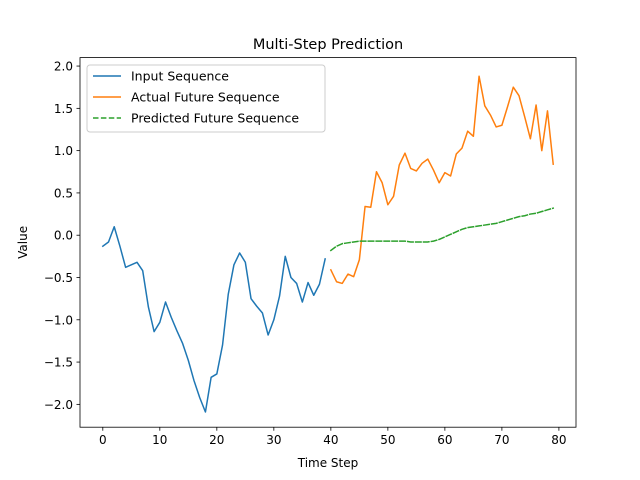 This screenshot has height=480, width=640. What do you see at coordinates (58, 320) in the screenshot?
I see `y-tick-label: −1.0` at bounding box center [58, 320].